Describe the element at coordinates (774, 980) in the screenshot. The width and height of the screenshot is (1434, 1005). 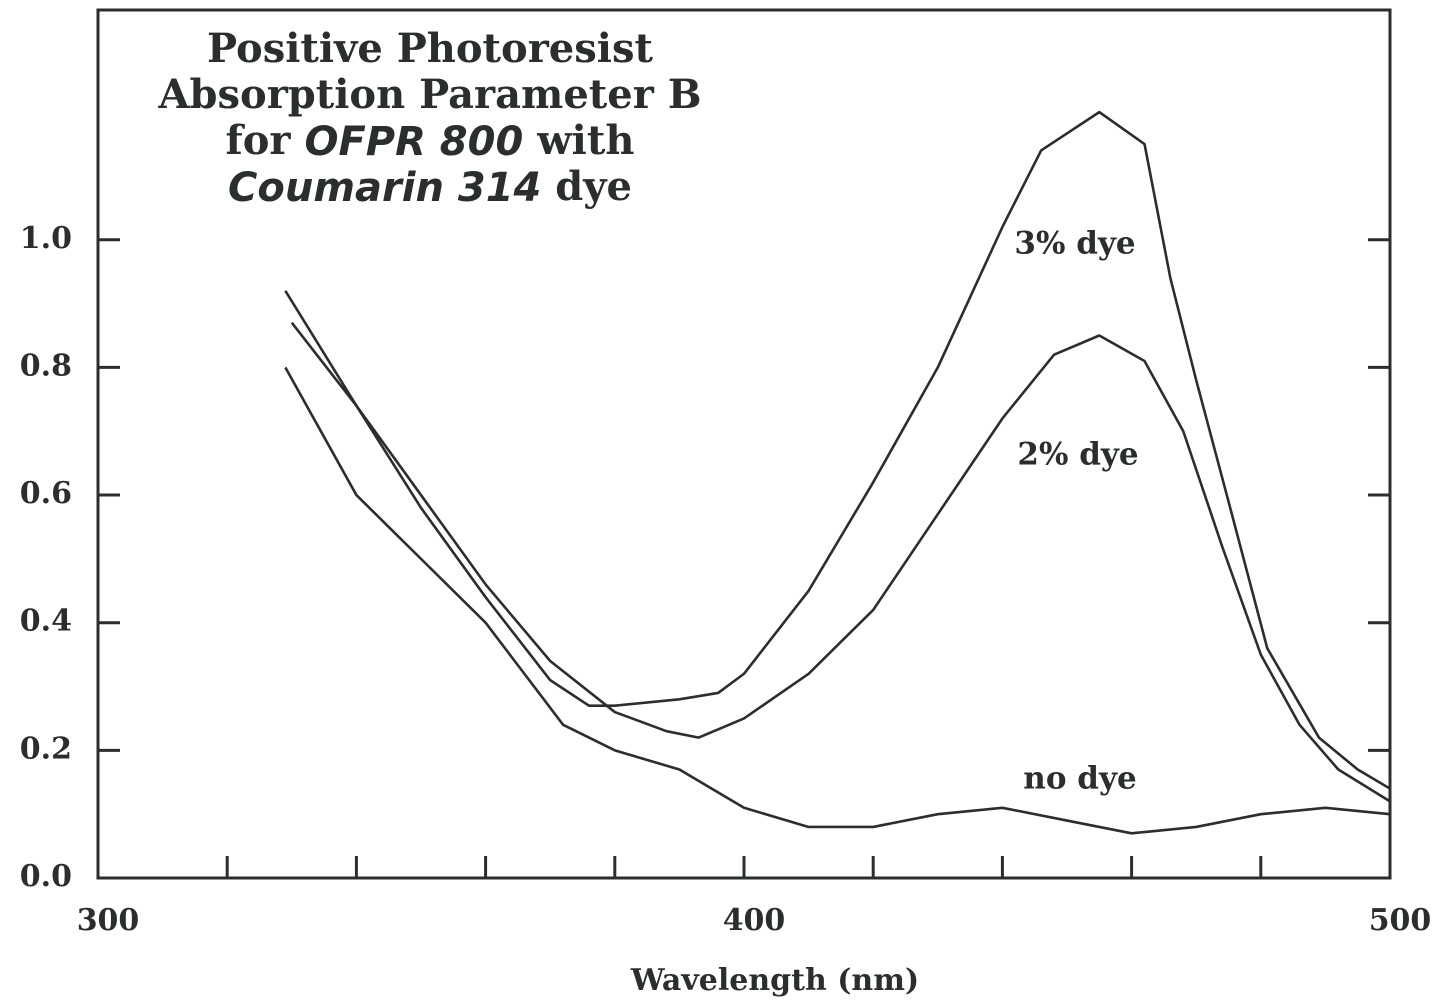
I see `x-axis-label: Wavelength (nm)` at that location.